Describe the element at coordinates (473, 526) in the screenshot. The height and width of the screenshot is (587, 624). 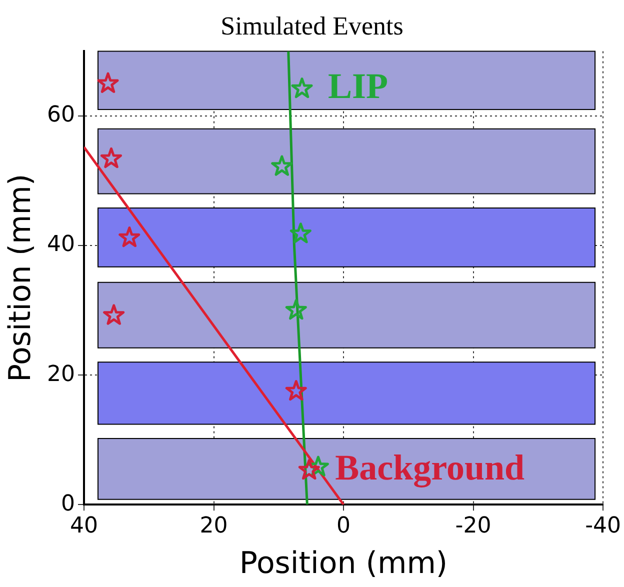
I see `x-tick-label: -20` at that location.